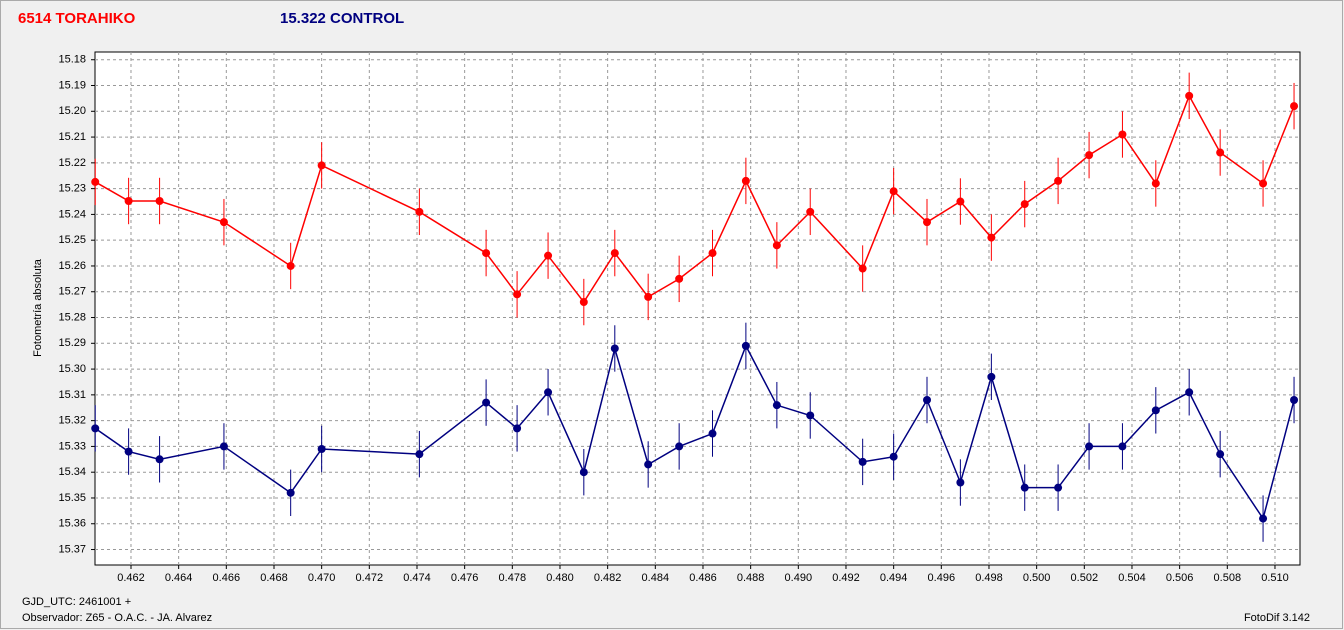 This screenshot has height=630, width=1344. Describe the element at coordinates (1277, 618) in the screenshot. I see `footer-text: FotoDif 3.142` at that location.